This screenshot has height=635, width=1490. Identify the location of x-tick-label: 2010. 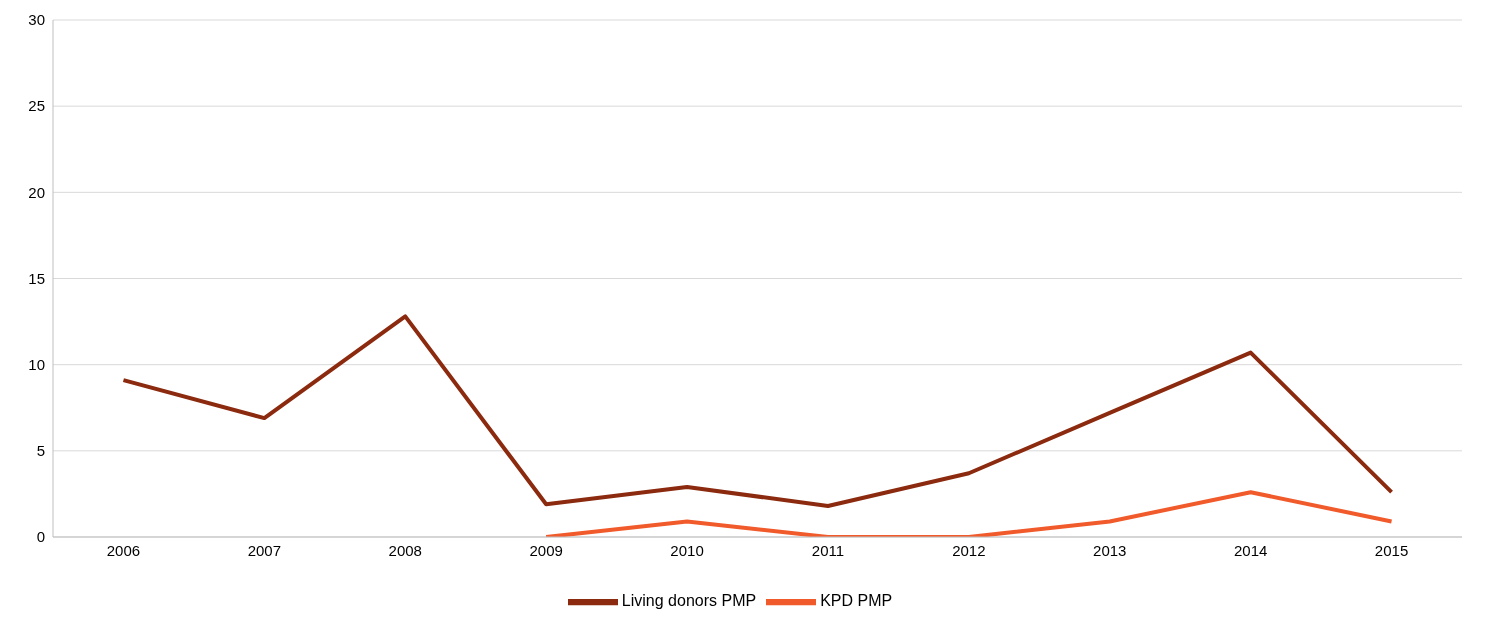
(687, 550).